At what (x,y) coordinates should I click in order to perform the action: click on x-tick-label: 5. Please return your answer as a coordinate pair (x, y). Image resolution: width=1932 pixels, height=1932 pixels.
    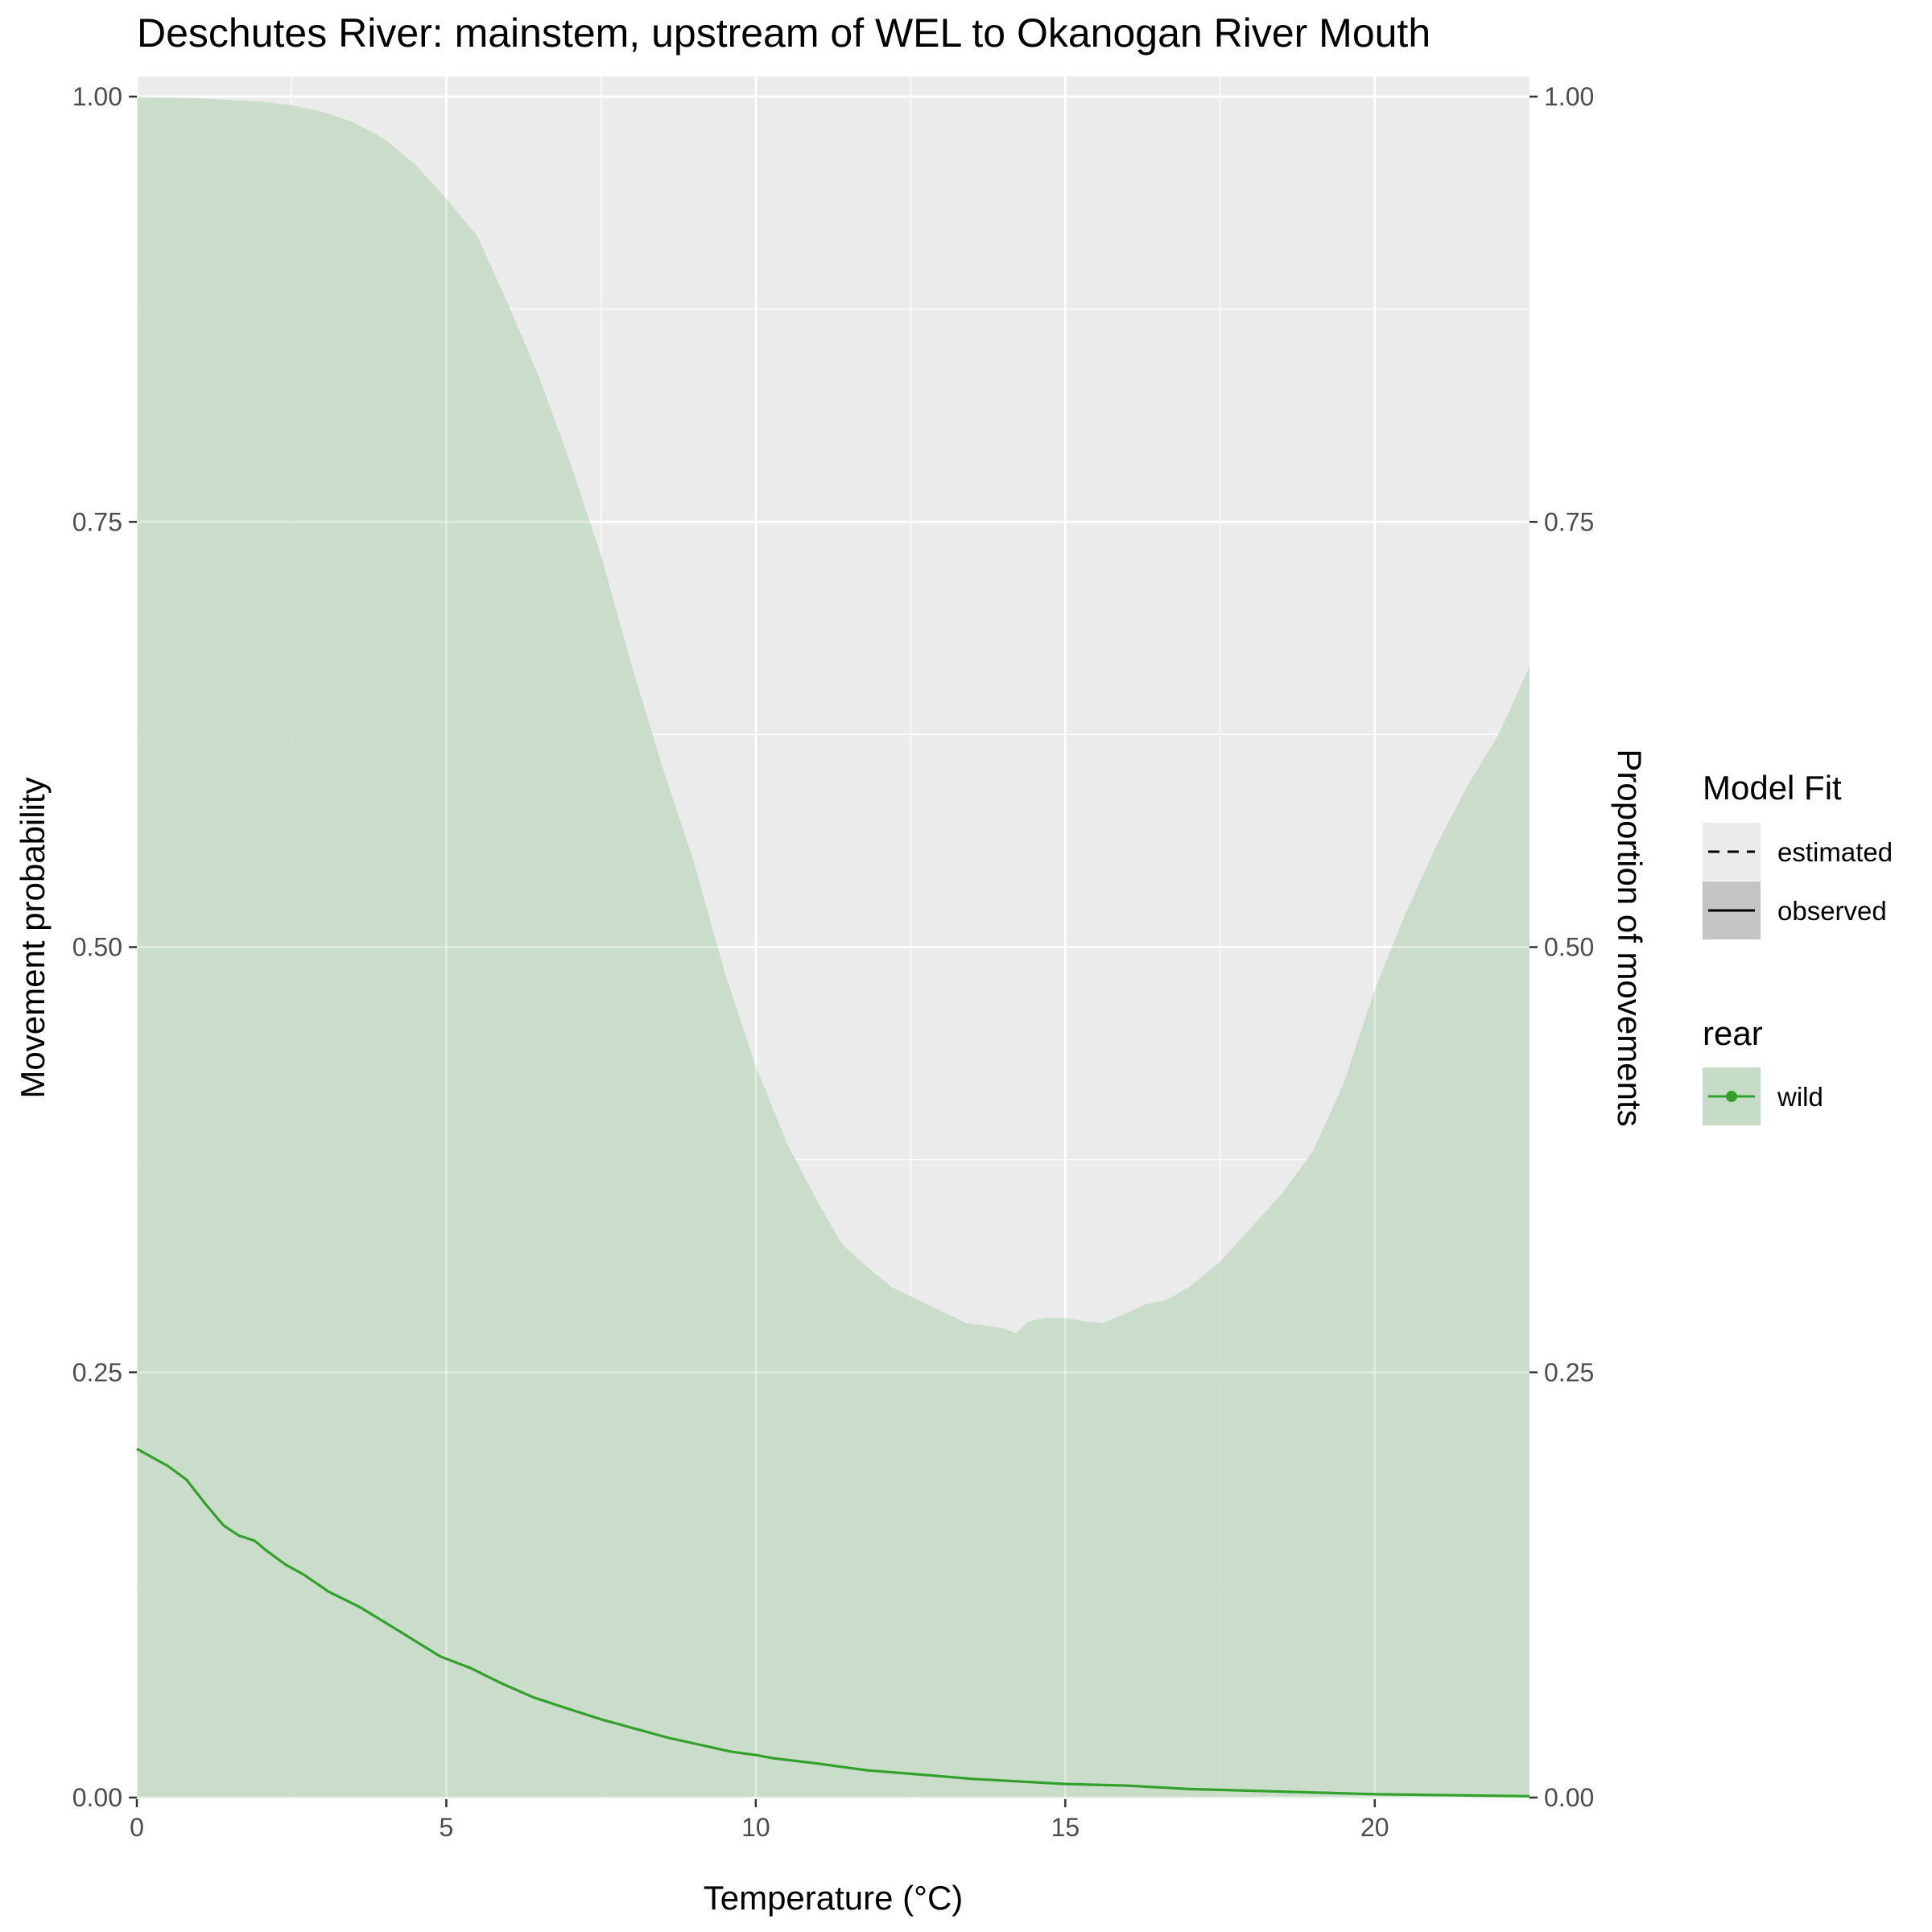
    Looking at the image, I should click on (447, 1827).